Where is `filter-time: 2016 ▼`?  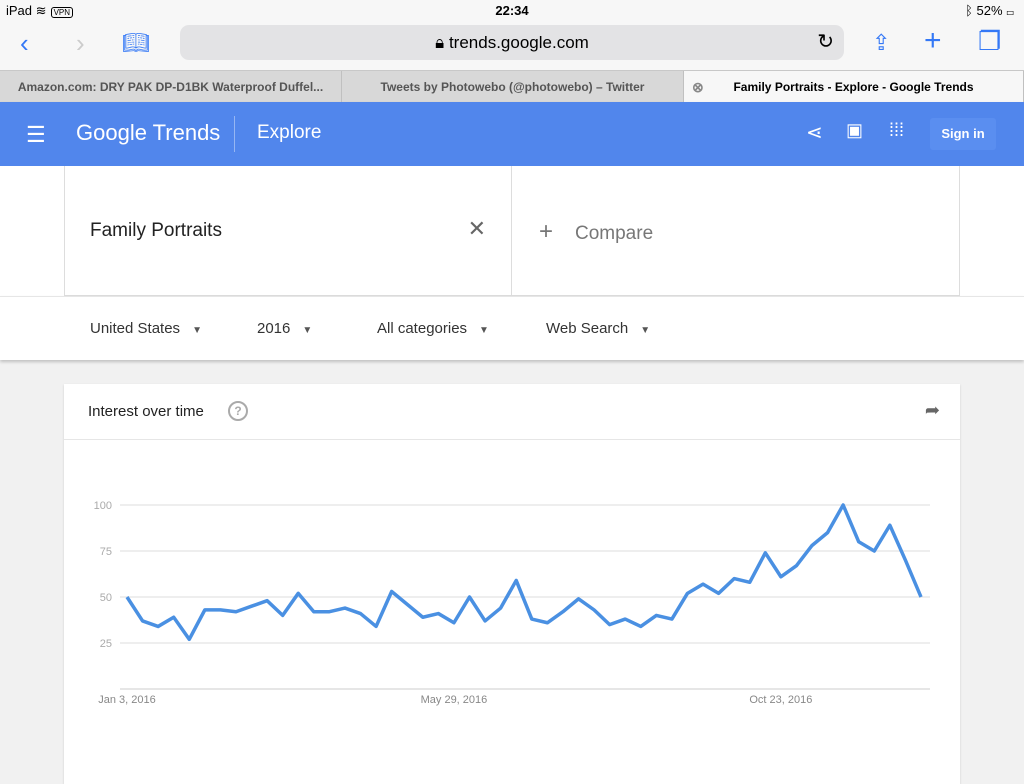
filter-time: 2016 ▼ is located at coordinates (284, 328).